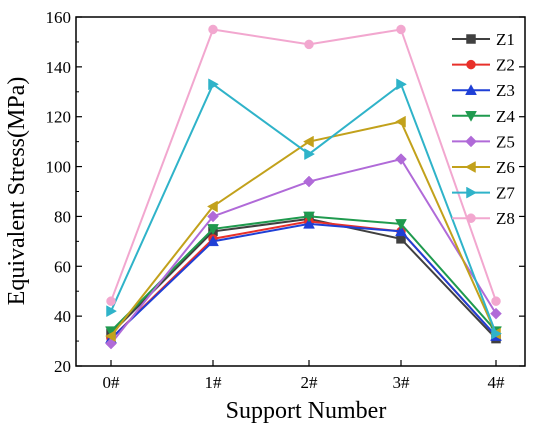  I want to click on x-tick-label: 2#, so click(310, 382).